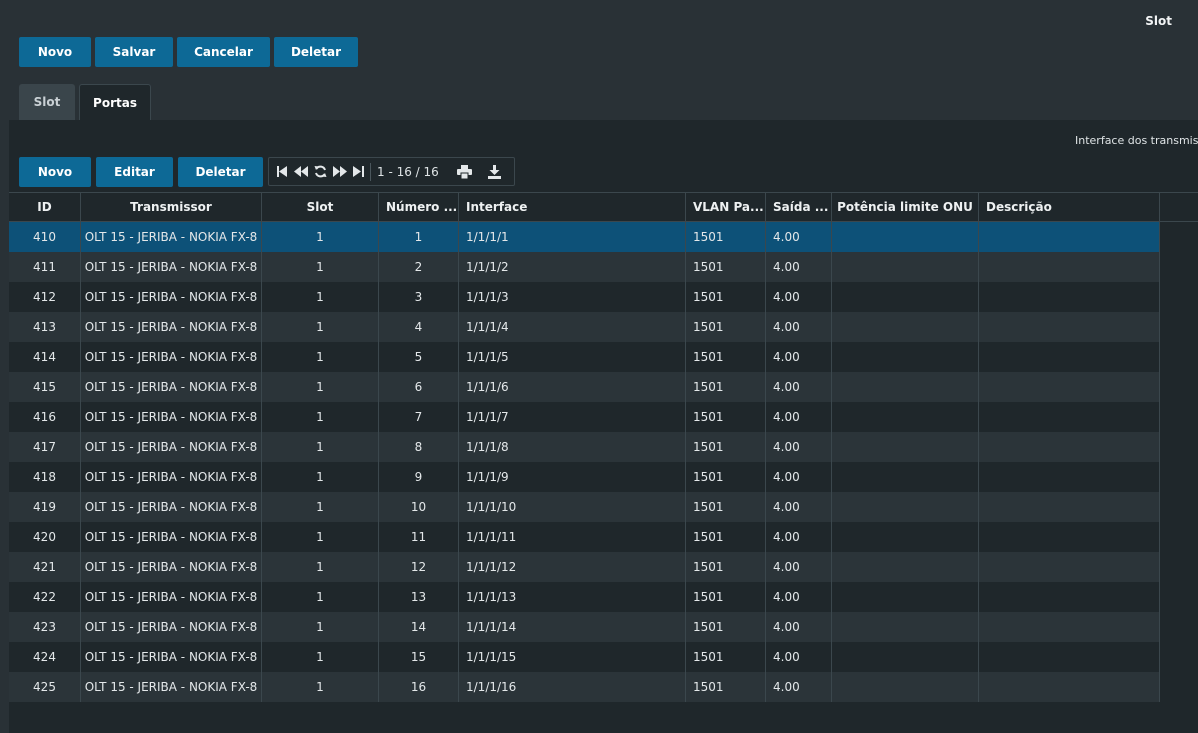  What do you see at coordinates (45, 297) in the screenshot?
I see `cell-id: 412` at bounding box center [45, 297].